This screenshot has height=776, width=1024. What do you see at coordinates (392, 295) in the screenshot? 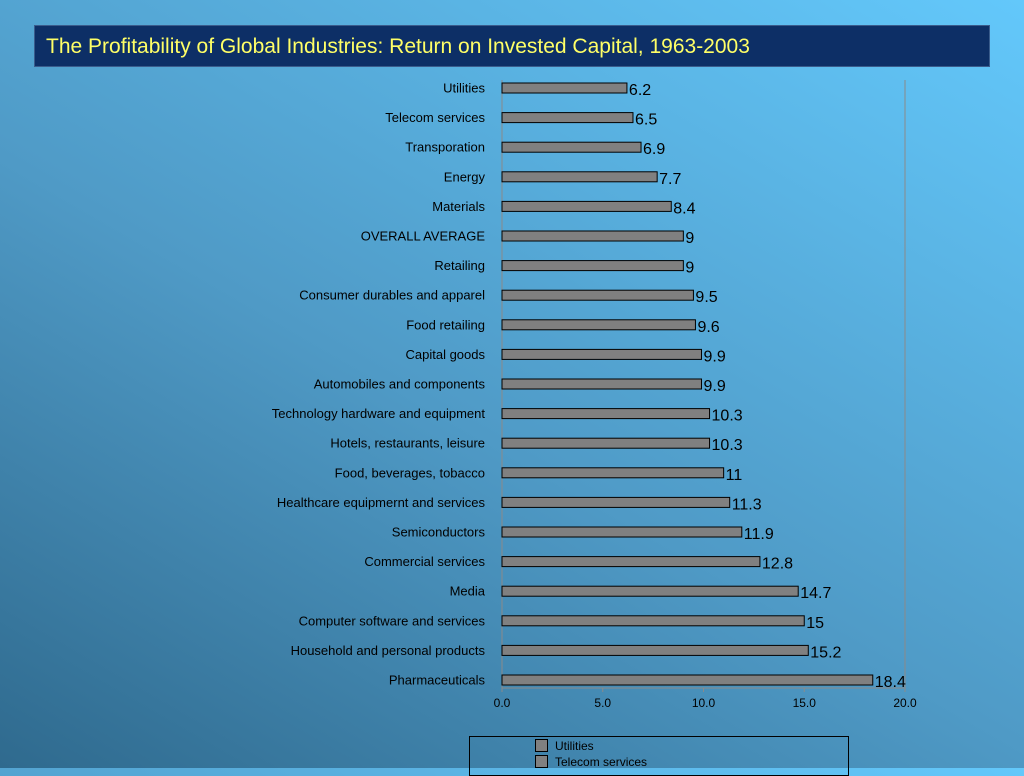
I see `category-label: Consumer durables and apparel` at bounding box center [392, 295].